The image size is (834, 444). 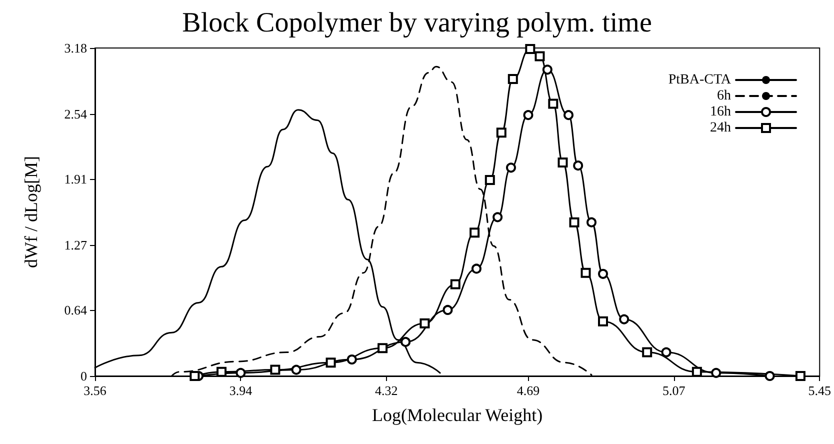 What do you see at coordinates (674, 390) in the screenshot?
I see `x-tick-label: 5.07` at bounding box center [674, 390].